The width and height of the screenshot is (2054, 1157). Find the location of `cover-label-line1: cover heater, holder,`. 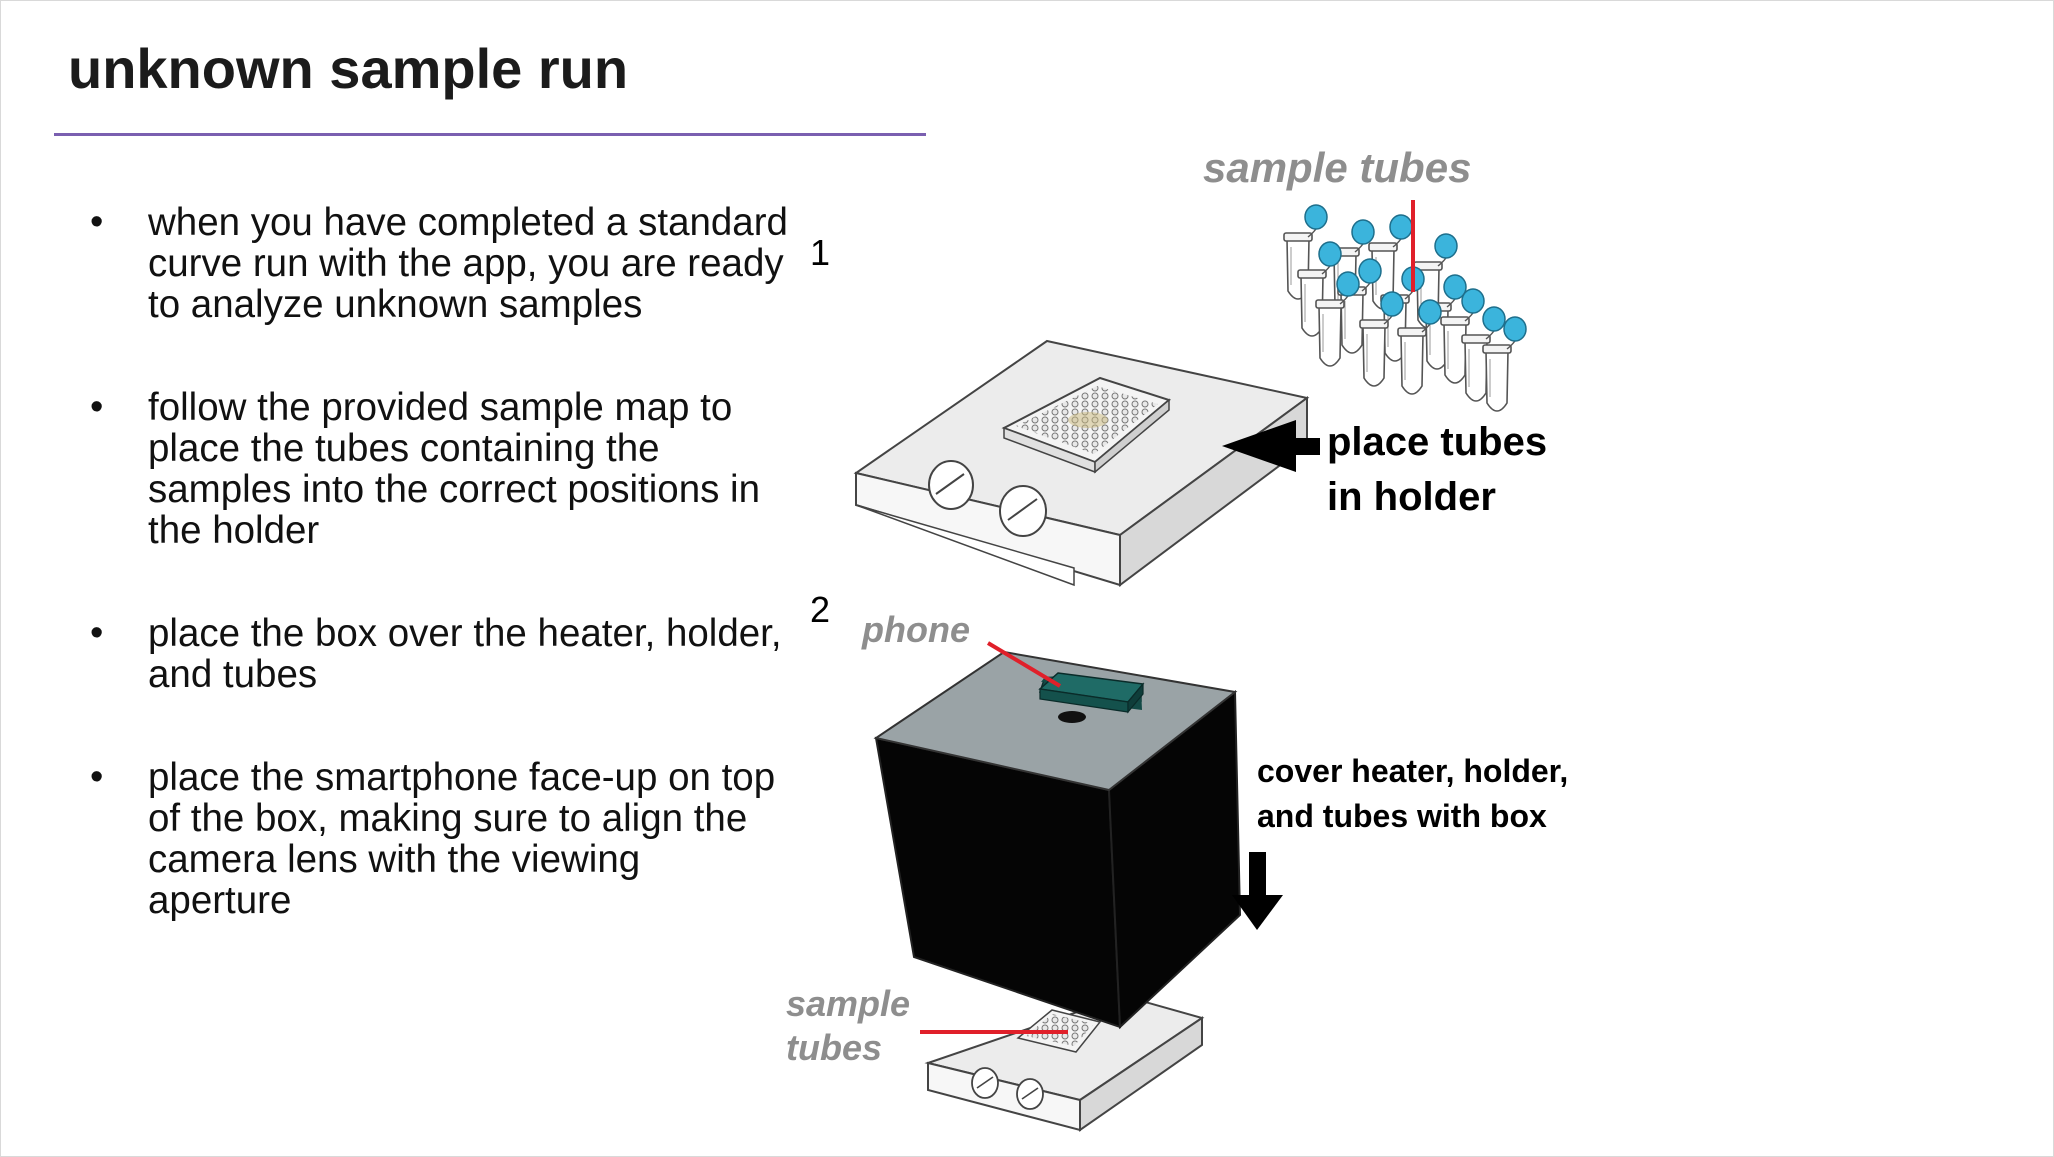

cover-label-line1: cover heater, holder, is located at coordinates (1412, 771).